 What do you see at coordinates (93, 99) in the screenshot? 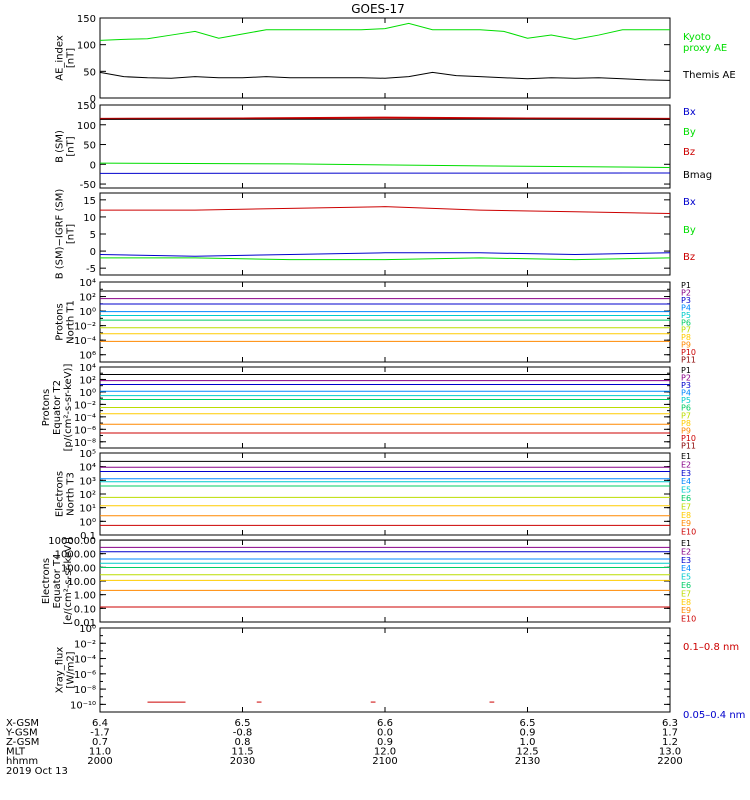
I see `y-tick-label: 0` at bounding box center [93, 99].